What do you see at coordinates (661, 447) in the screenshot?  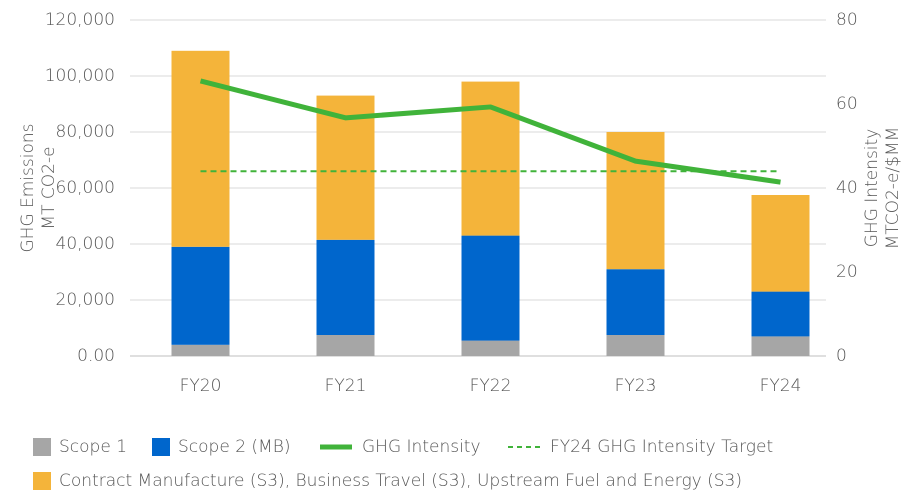 I see `legend-label: FY24 GHG Intensity Target` at bounding box center [661, 447].